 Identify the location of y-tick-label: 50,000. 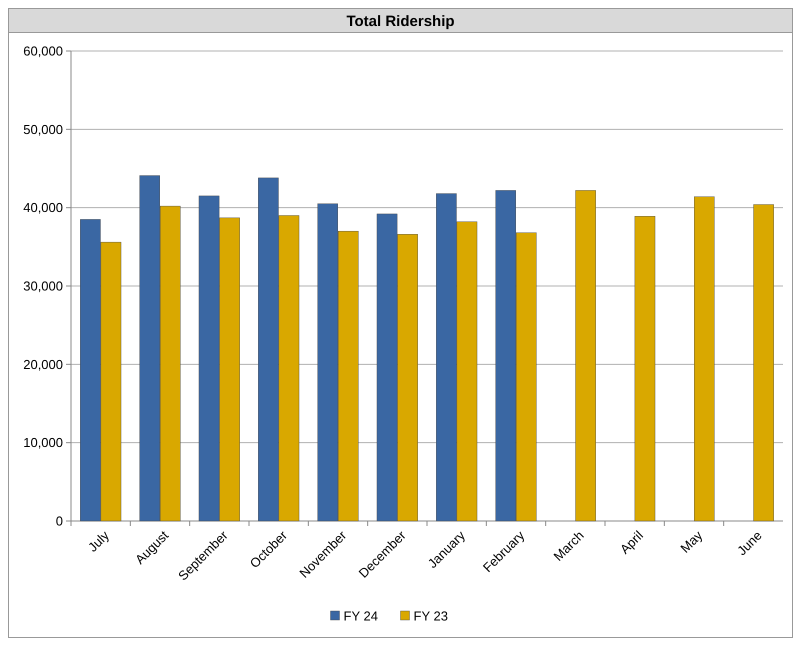
(43, 129).